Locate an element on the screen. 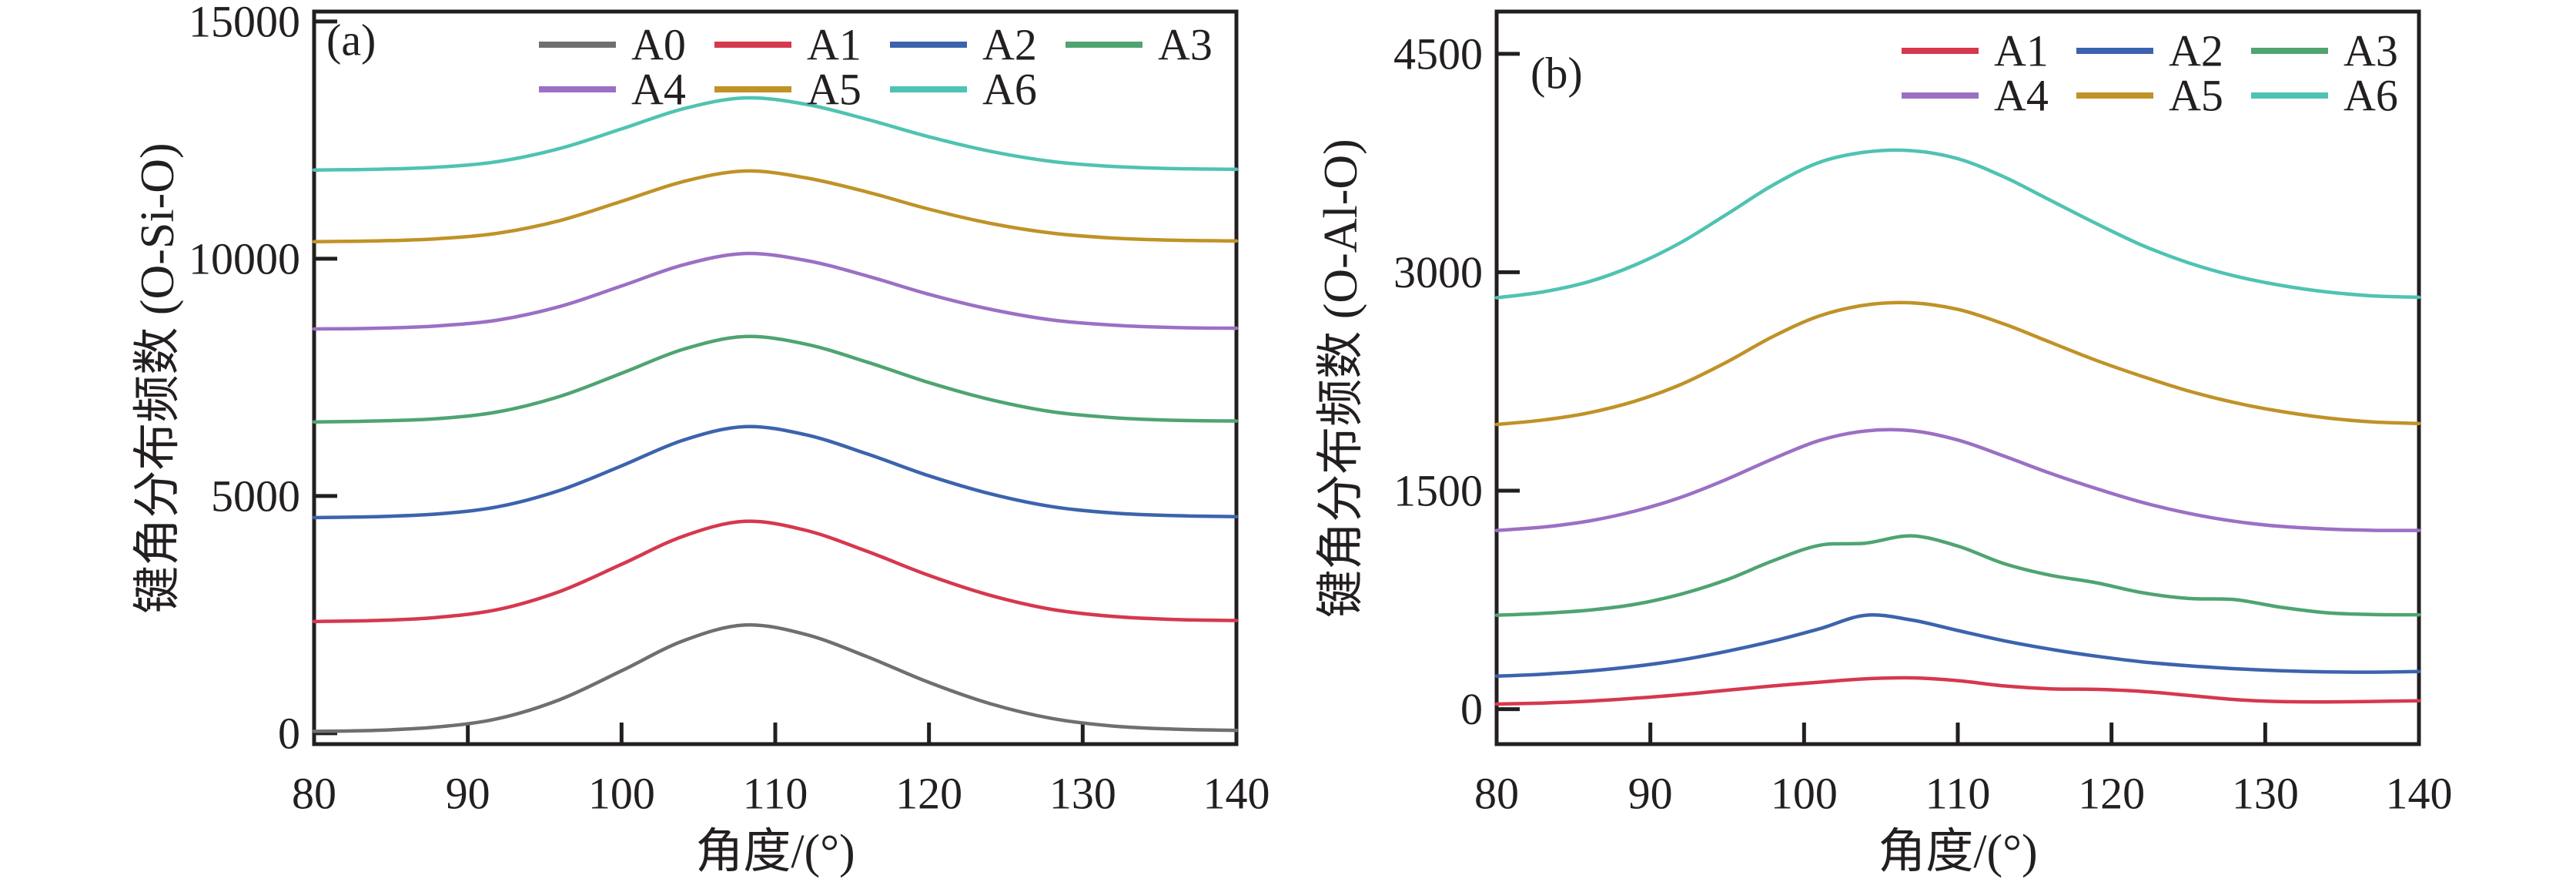 Image resolution: width=2576 pixels, height=882 pixels. panel-b-x-axis-title: 角度/(°) is located at coordinates (1958, 852).